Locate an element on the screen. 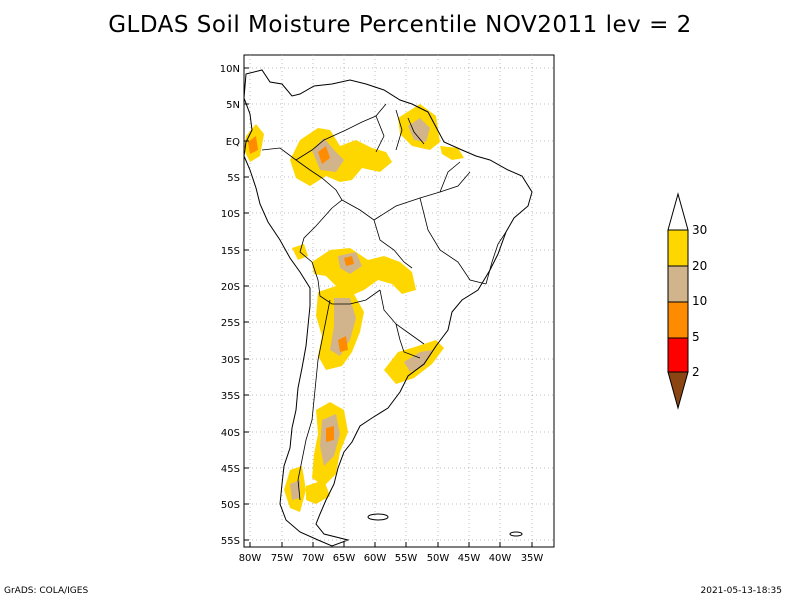 Image resolution: width=800 pixels, height=600 pixels. lon-tick-label: 50W is located at coordinates (438, 558).